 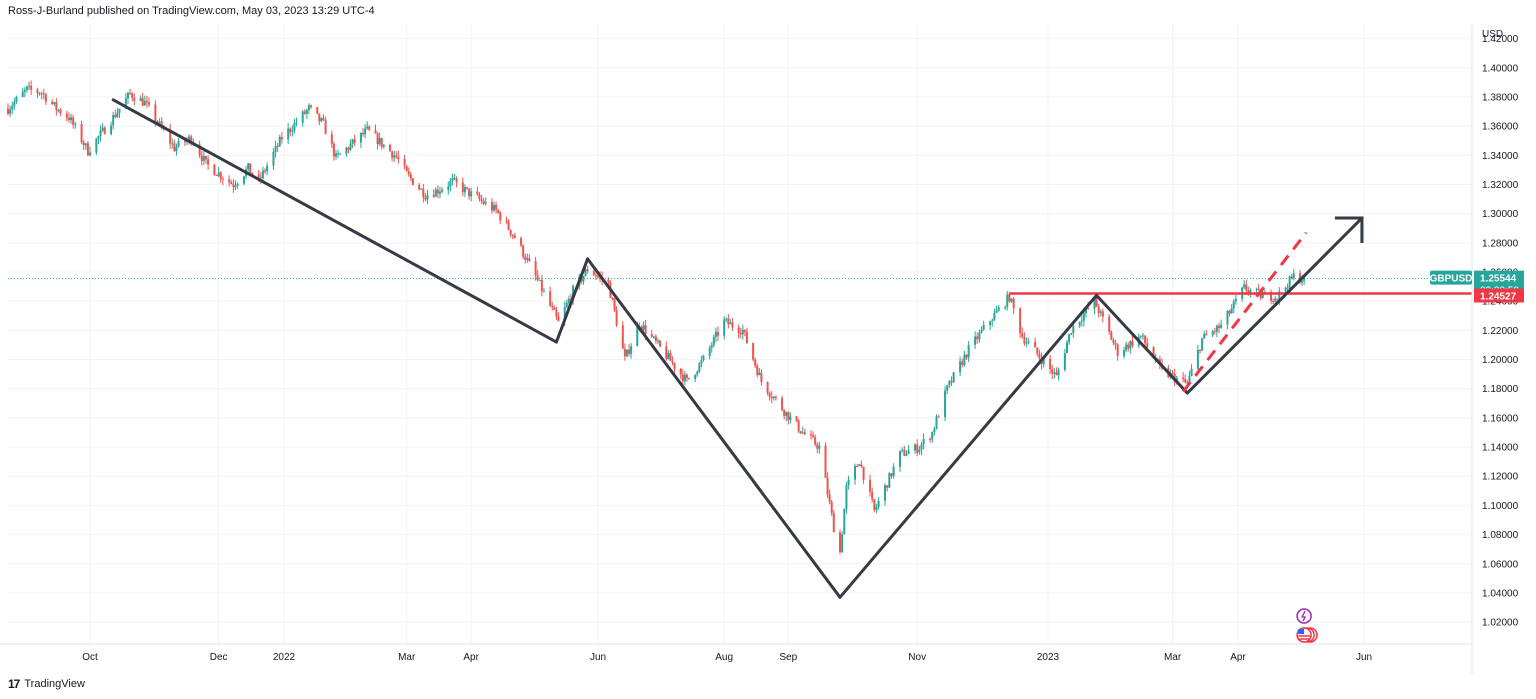 I want to click on y-tick-label: 1.08000, so click(x=1500, y=535).